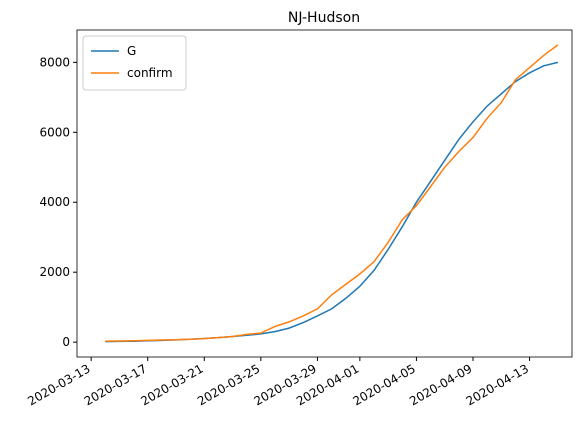  Describe the element at coordinates (440, 384) in the screenshot. I see `x-tick-label: 2020-04-09` at that location.